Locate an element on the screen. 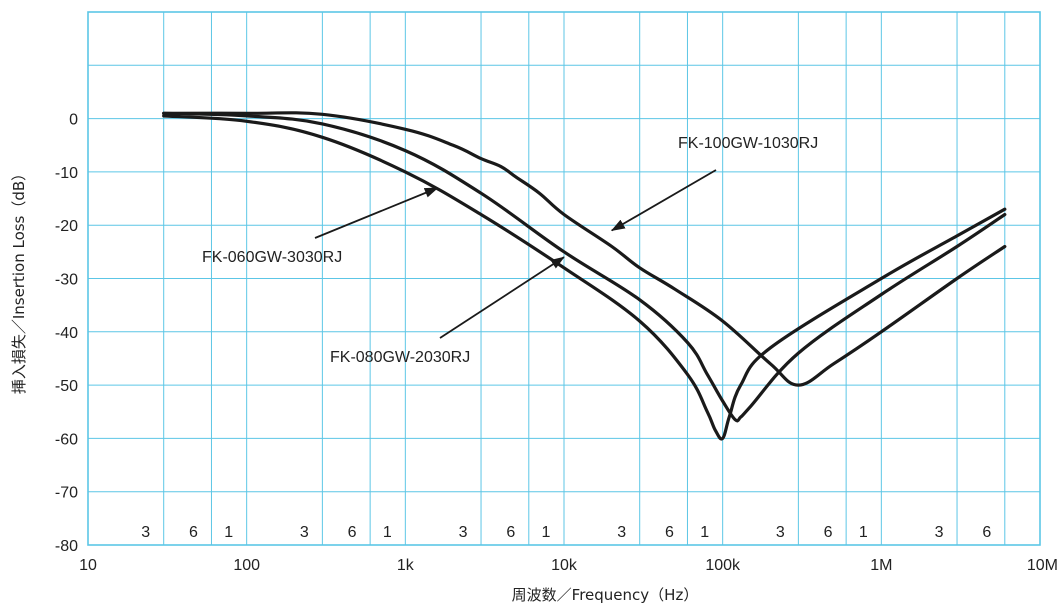  x-tick-label: 1M is located at coordinates (881, 565).